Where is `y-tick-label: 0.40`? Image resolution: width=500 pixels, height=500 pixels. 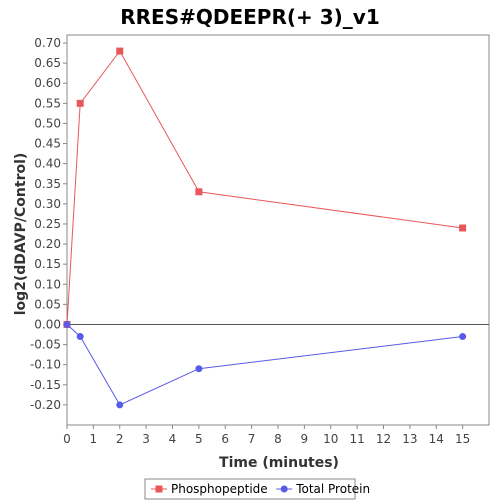 y-tick-label: 0.40 is located at coordinates (47, 164).